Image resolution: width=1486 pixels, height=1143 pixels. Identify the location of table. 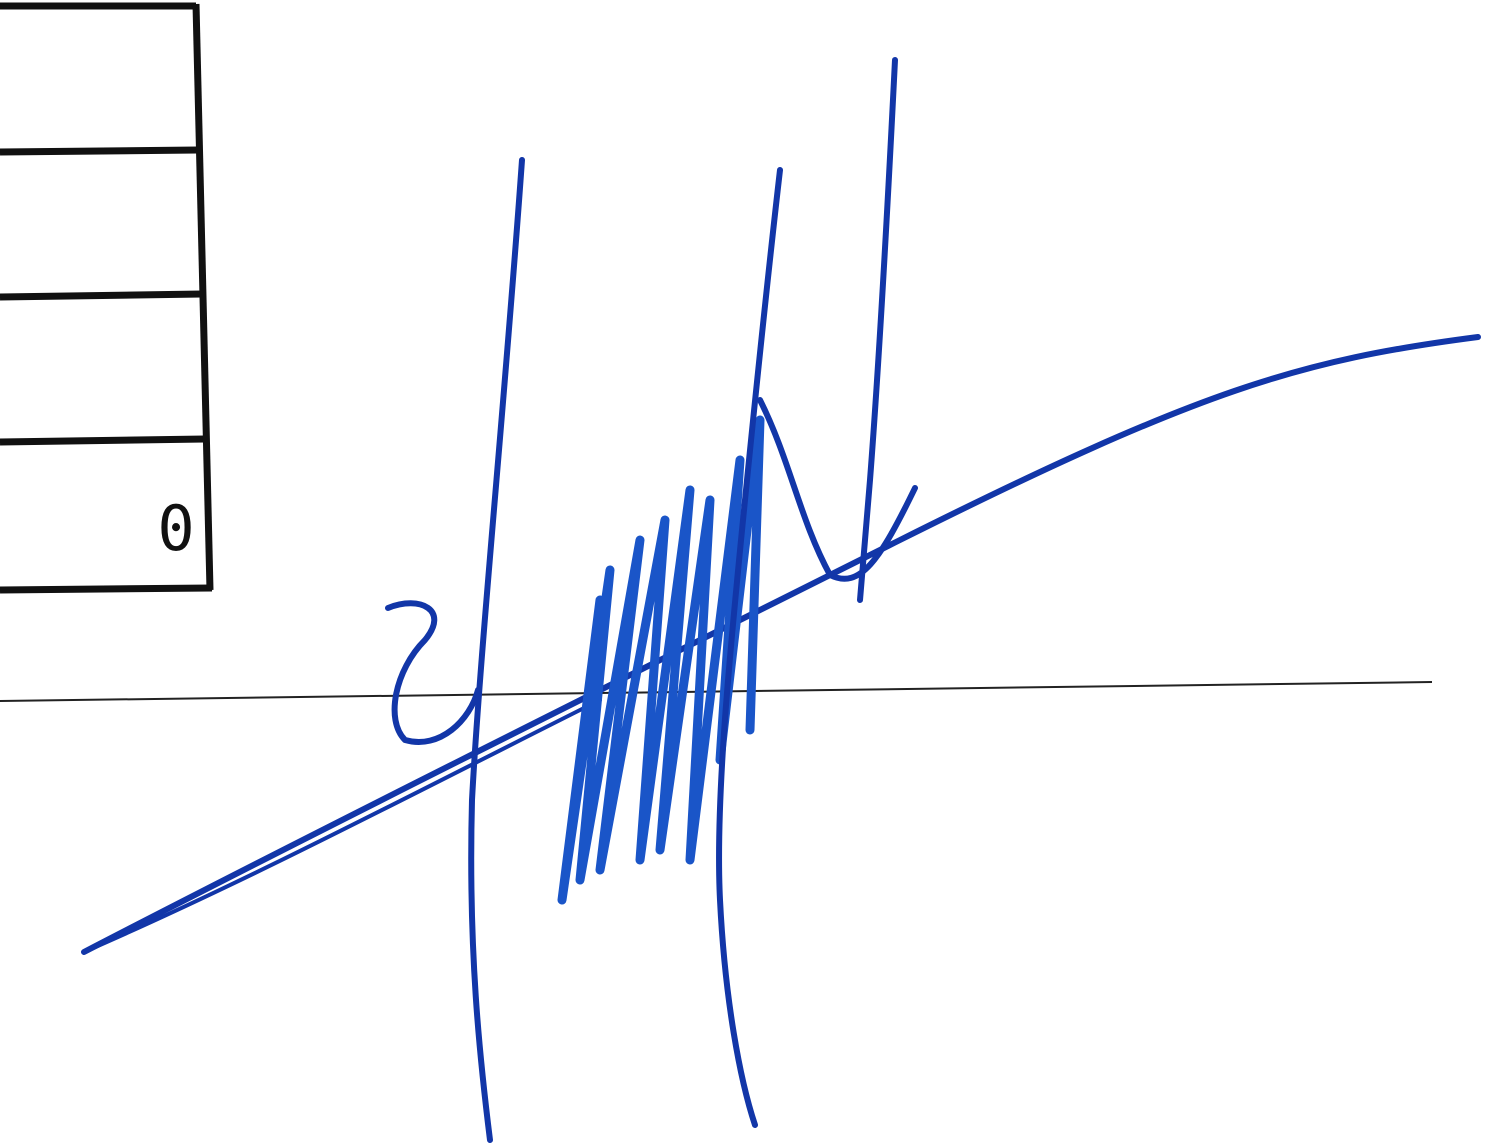
(107, 298).